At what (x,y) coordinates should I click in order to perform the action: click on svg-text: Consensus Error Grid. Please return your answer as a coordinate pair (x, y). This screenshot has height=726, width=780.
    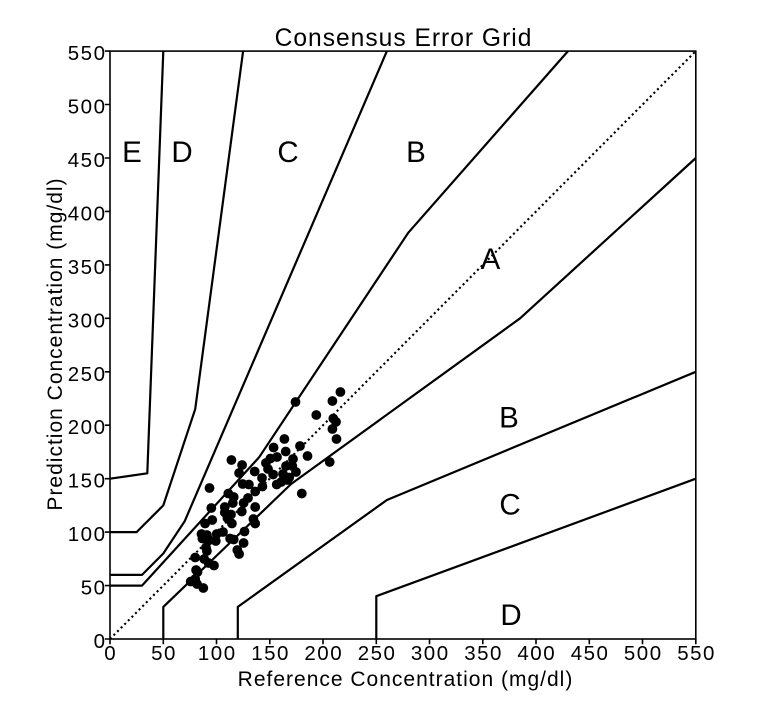
    Looking at the image, I should click on (404, 38).